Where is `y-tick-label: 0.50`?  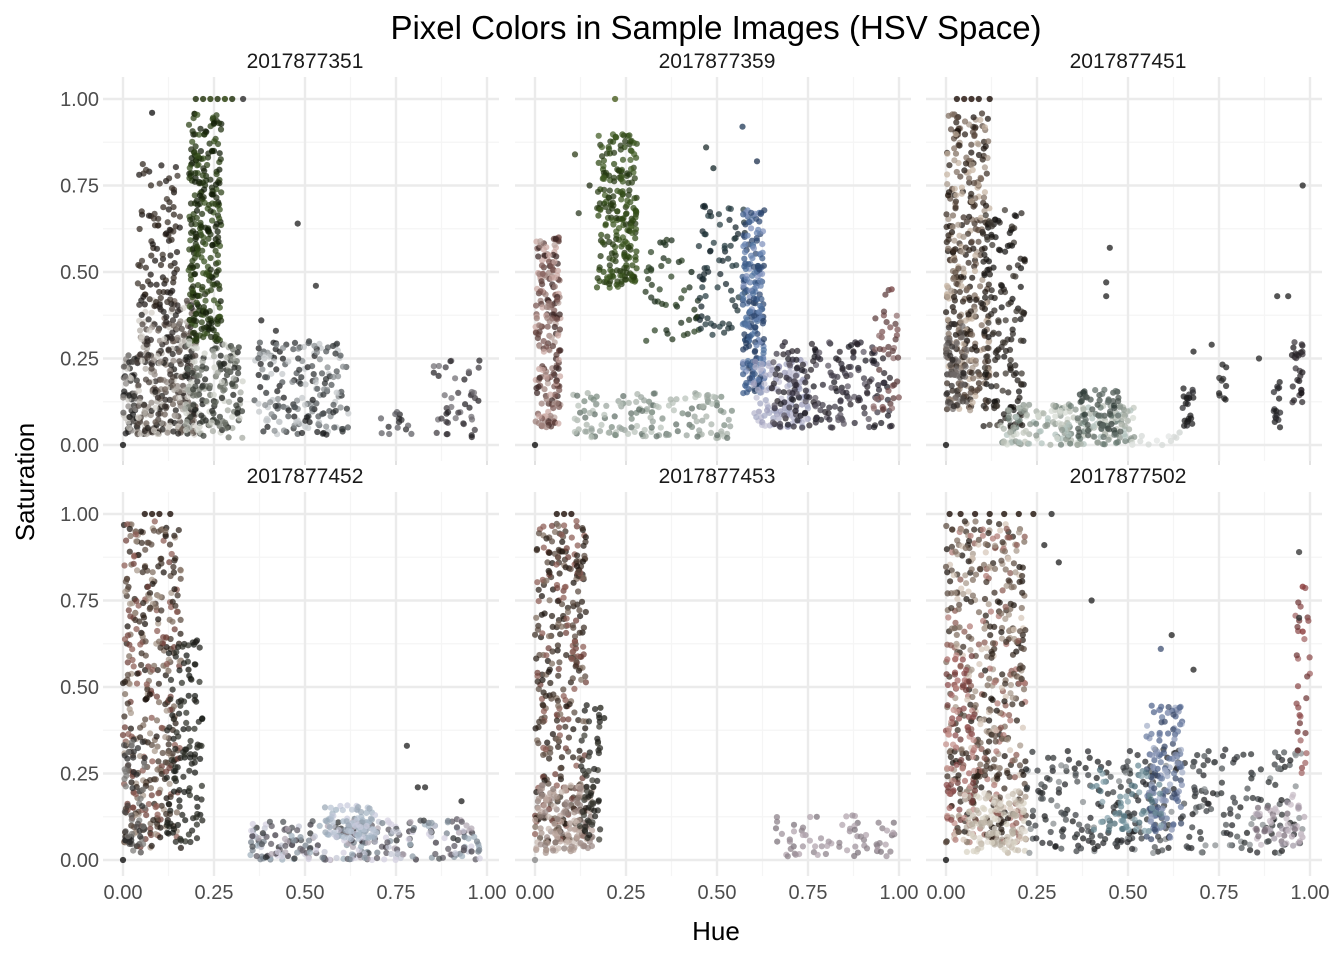
y-tick-label: 0.50 is located at coordinates (79, 273).